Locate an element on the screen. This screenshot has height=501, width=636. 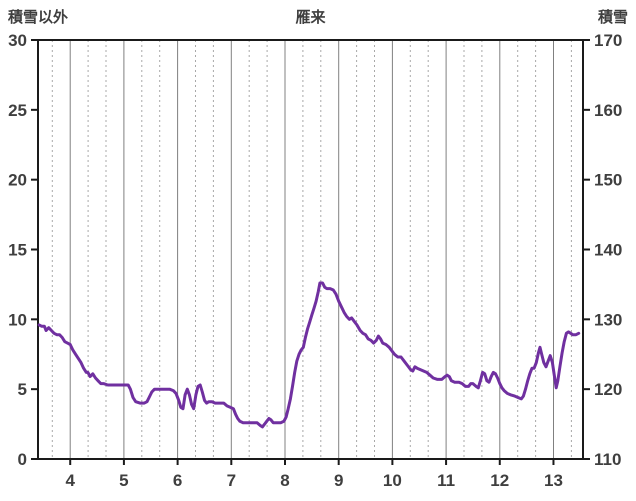
x-axis-tick-label: 9 is located at coordinates (338, 480).